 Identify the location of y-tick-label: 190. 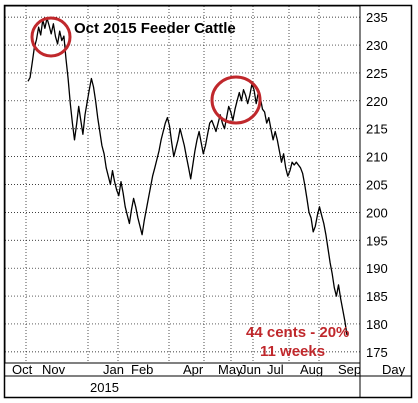
(377, 268).